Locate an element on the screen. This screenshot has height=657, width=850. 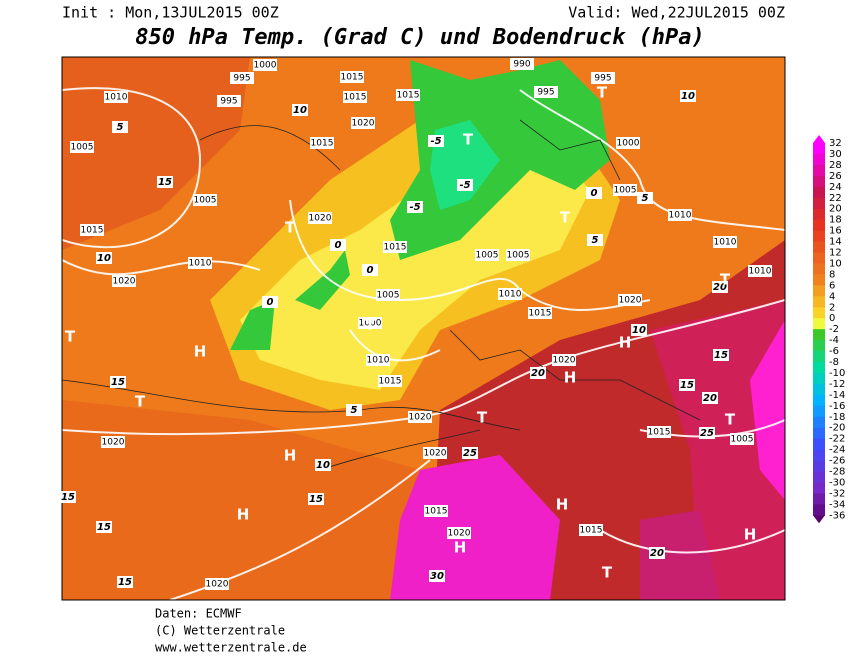
colorbar-label: 16 is located at coordinates (835, 231).